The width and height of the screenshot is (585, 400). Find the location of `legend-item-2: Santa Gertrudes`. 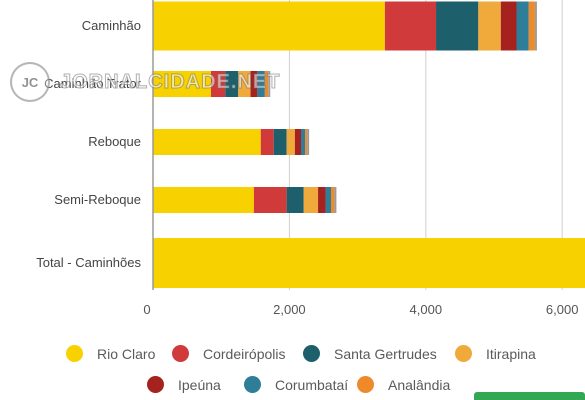

legend-item-2: Santa Gertrudes is located at coordinates (370, 353).